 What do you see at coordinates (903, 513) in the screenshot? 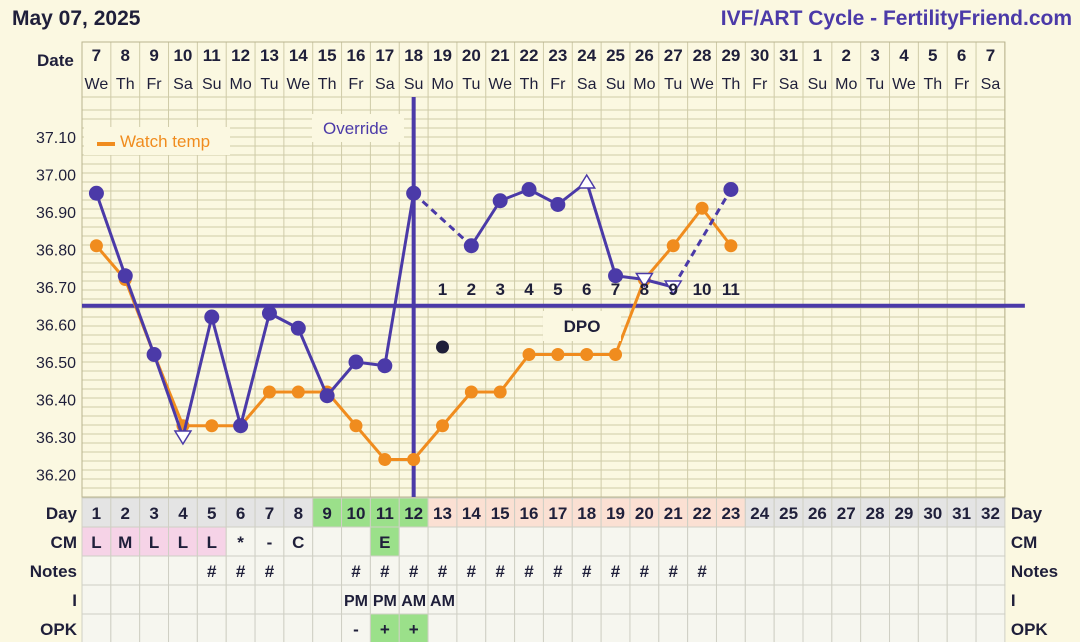
I see `day-cell-text: 29` at bounding box center [903, 513].